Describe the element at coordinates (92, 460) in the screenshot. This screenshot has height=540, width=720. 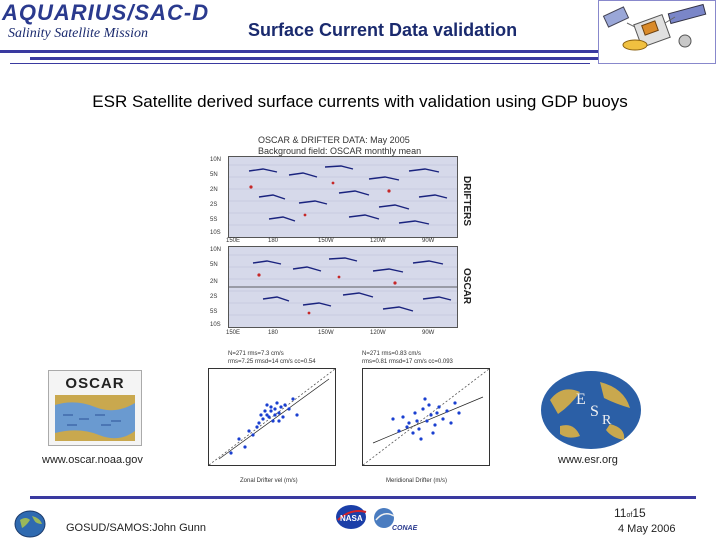
I see `oscar-url-link: www.oscar.noaa.gov` at that location.